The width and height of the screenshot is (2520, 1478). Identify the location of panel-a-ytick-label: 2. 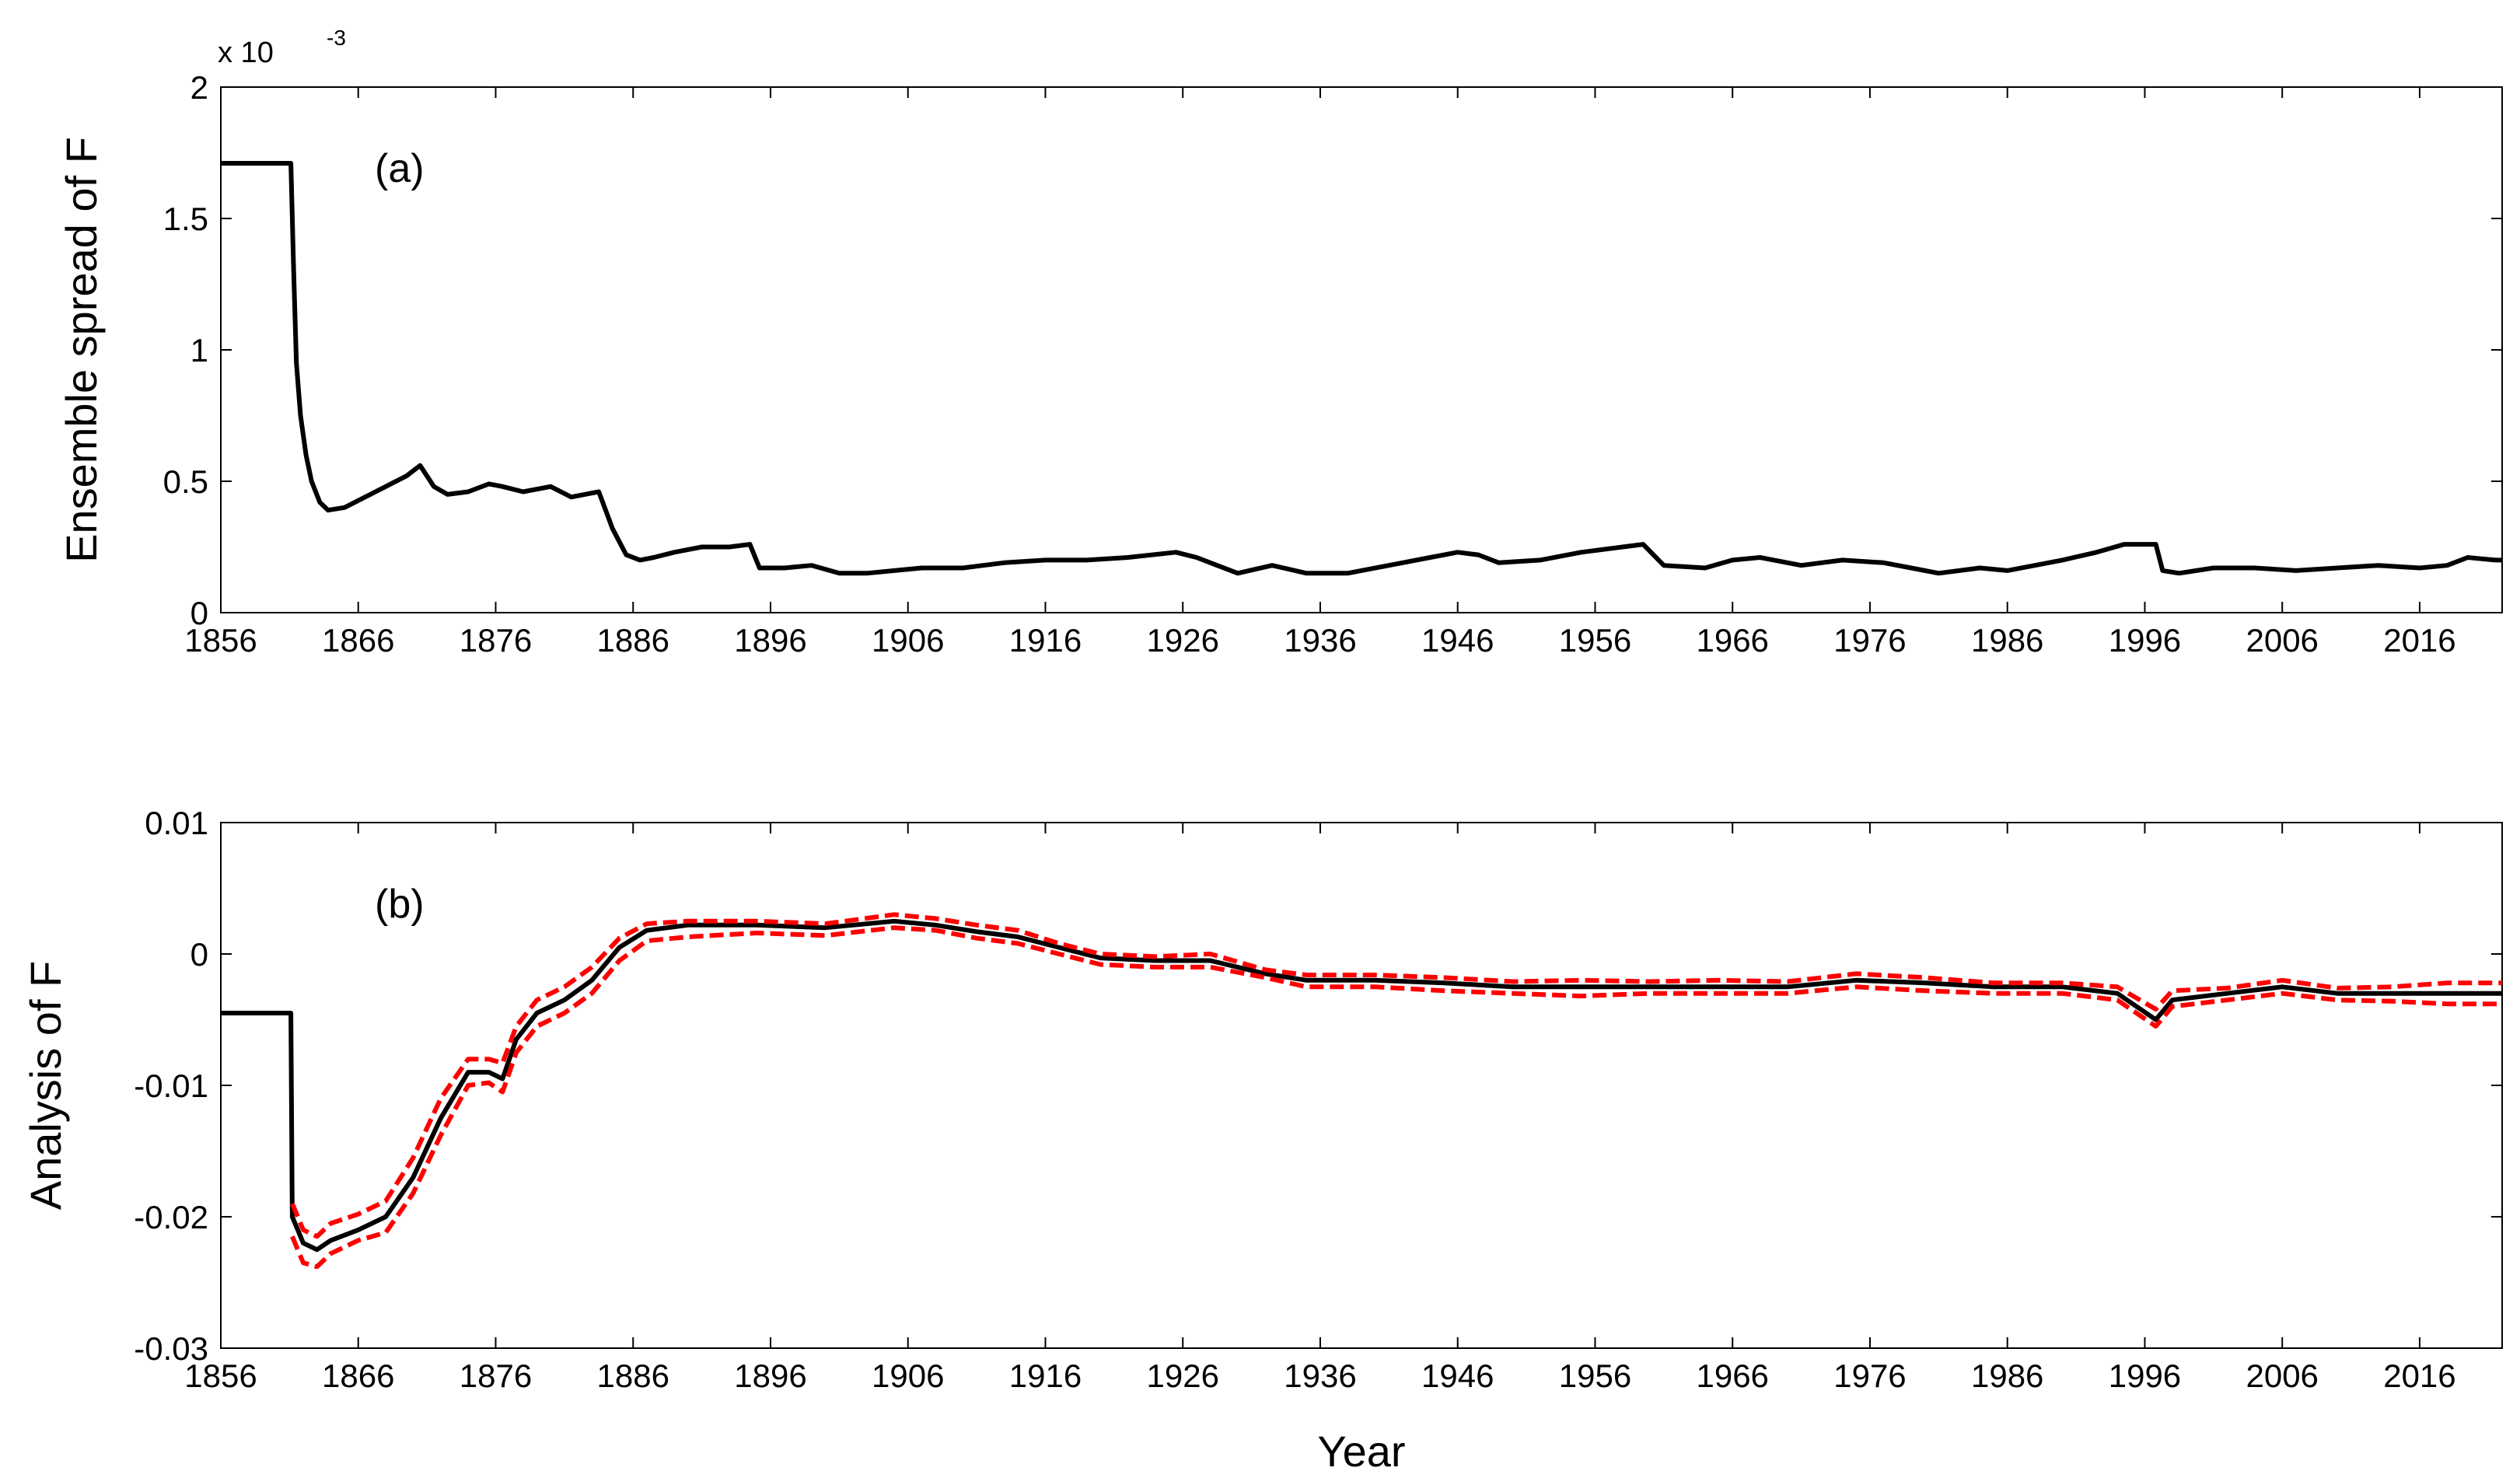
(199, 88).